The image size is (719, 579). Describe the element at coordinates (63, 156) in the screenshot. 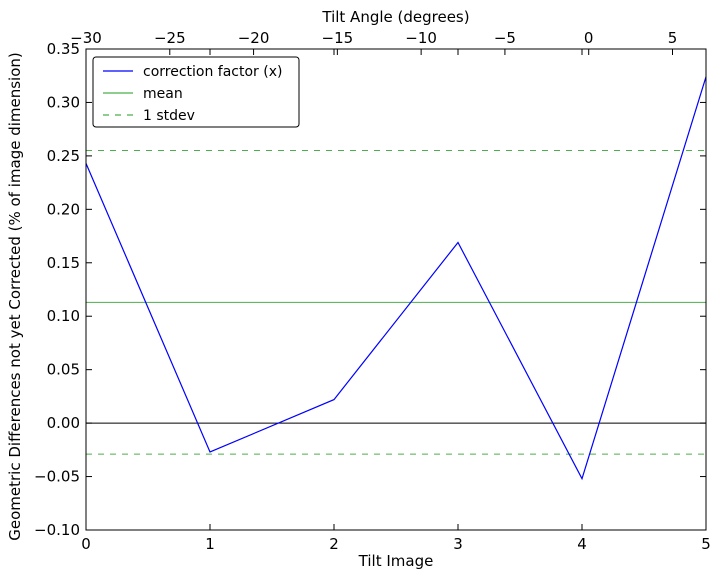

I see `y-tick-label-7: 0.25` at that location.